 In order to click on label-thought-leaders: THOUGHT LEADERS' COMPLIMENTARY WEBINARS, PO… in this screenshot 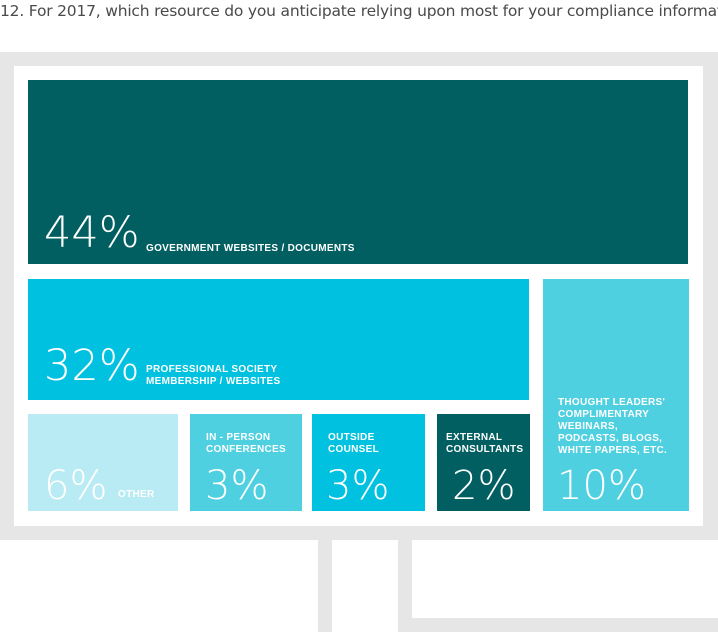, I will do `click(612, 427)`.